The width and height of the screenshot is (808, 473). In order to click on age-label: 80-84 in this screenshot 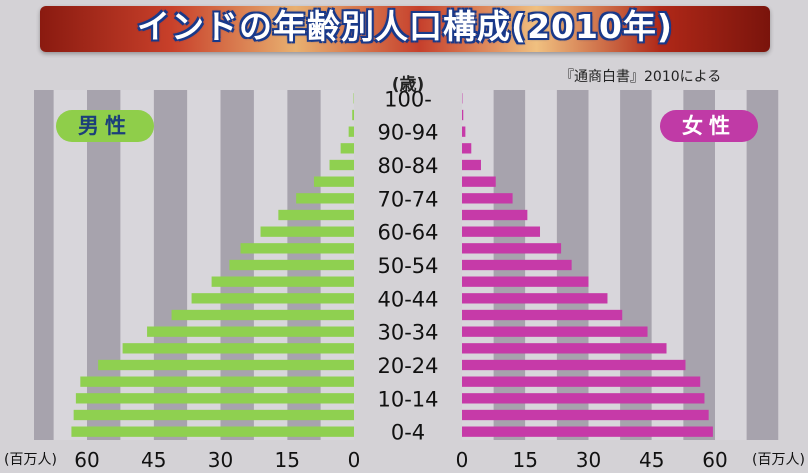, I will do `click(407, 166)`.